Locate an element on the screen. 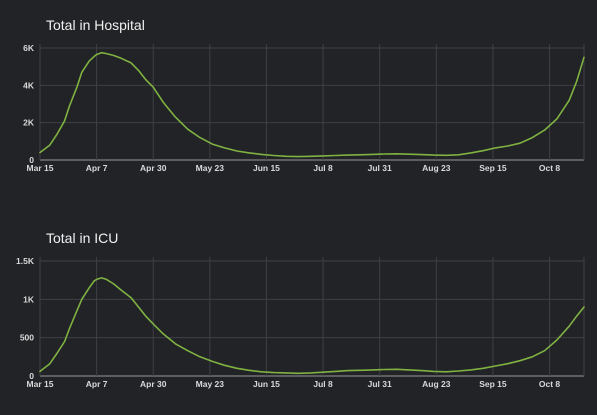 This screenshot has width=597, height=415. hospital-x-tick-label: Sep 15 is located at coordinates (493, 168).